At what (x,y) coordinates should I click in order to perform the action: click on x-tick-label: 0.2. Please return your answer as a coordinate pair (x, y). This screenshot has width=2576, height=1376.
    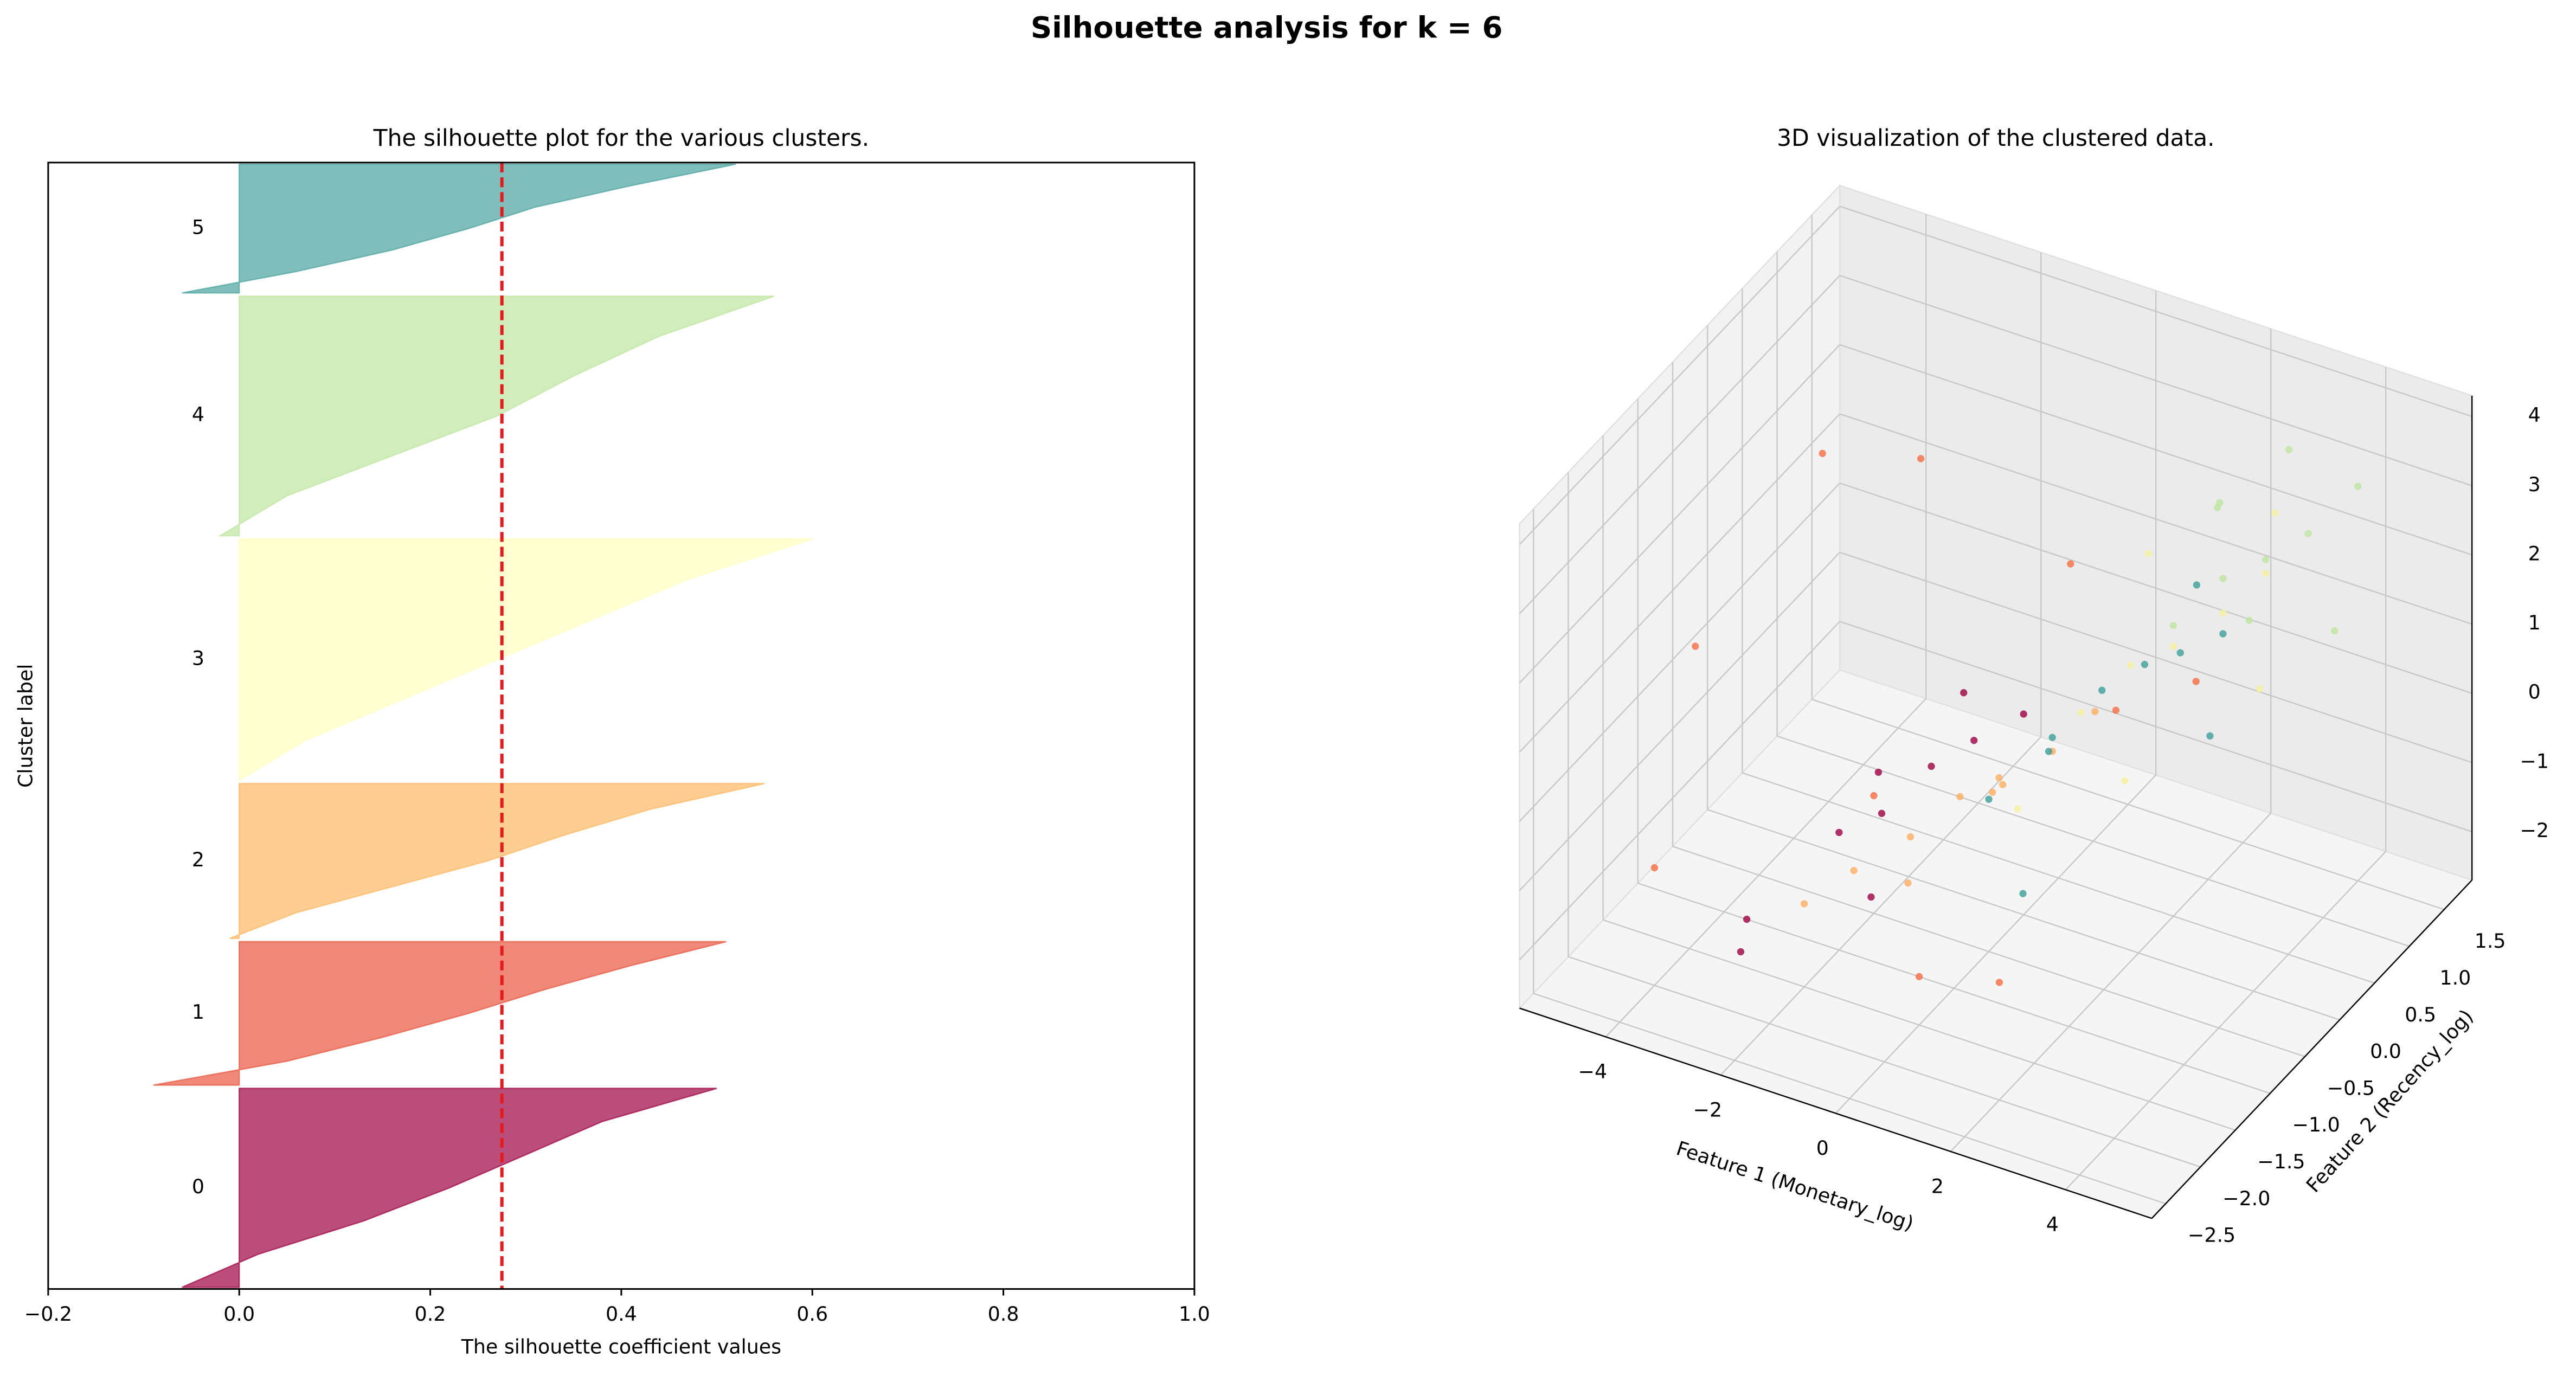
    Looking at the image, I should click on (430, 1314).